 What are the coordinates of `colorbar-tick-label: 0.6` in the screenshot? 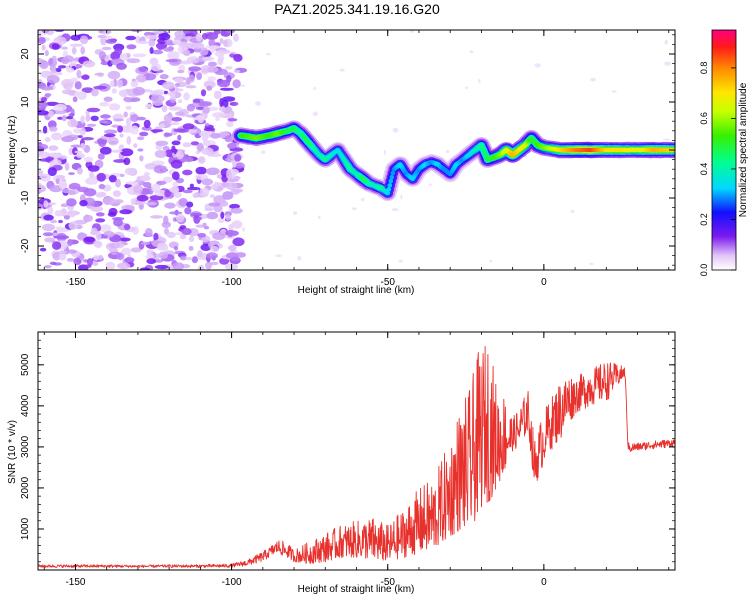 It's located at (704, 118).